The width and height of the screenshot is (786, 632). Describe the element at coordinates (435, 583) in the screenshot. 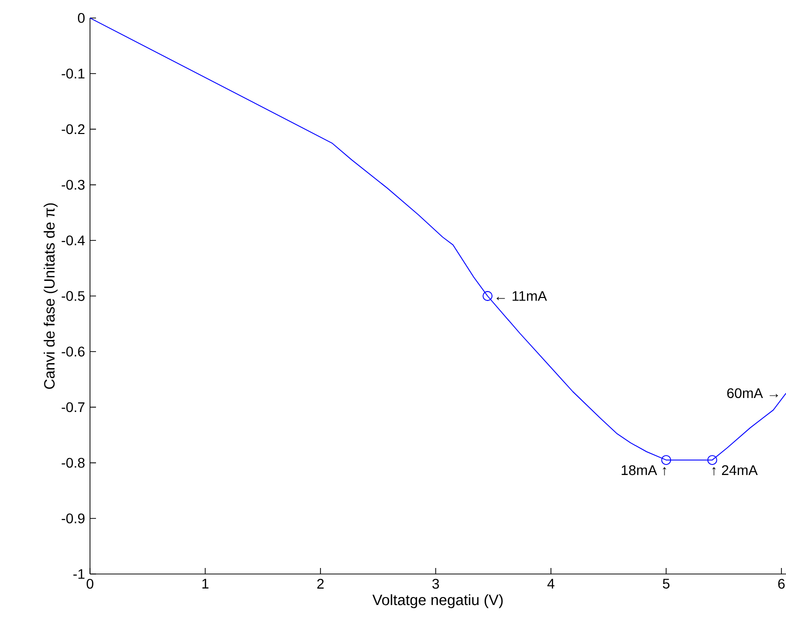

I see `x-tick-label: 3` at that location.